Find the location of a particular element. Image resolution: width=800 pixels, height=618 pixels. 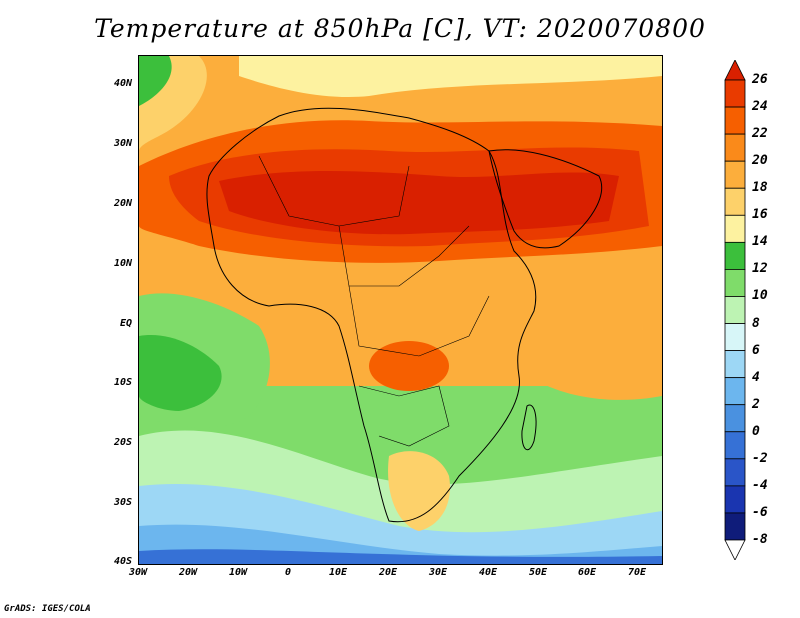

colorbar-label: 24 is located at coordinates (760, 107).